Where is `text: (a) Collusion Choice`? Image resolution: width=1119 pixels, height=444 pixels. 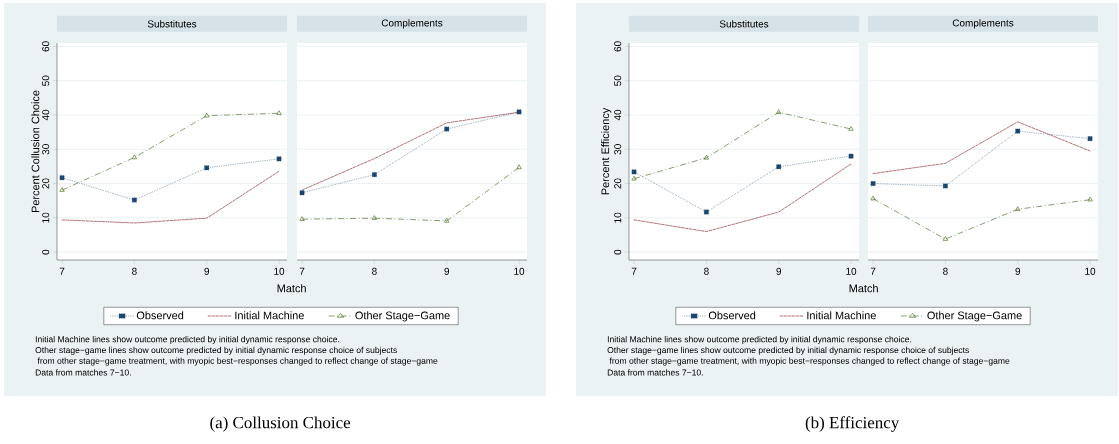
text: (a) Collusion Choice is located at coordinates (280, 424).